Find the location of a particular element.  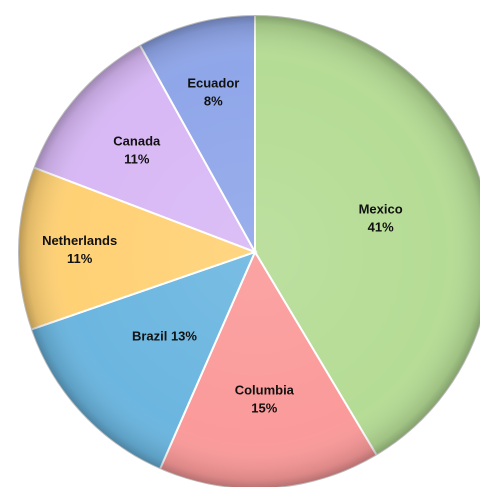

data-label-columbia: Columbia 15% is located at coordinates (265, 399).